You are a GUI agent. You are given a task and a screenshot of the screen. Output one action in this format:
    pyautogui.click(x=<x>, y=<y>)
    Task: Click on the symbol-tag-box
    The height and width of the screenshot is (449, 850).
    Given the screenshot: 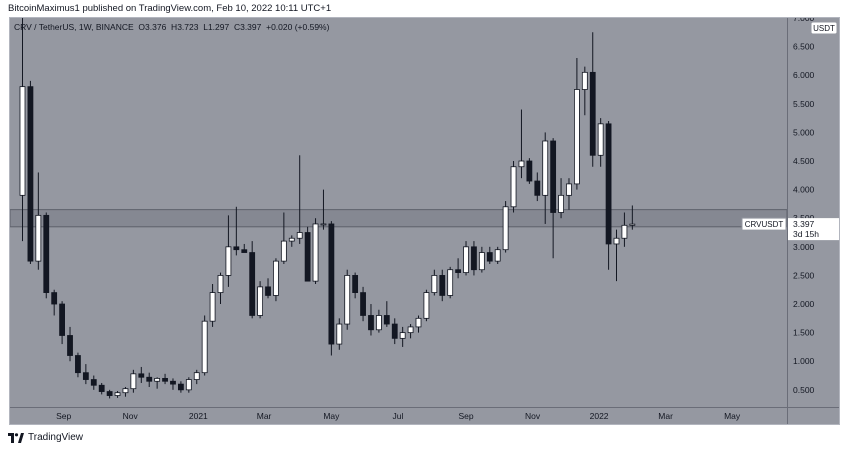 What is the action you would take?
    pyautogui.click(x=764, y=224)
    